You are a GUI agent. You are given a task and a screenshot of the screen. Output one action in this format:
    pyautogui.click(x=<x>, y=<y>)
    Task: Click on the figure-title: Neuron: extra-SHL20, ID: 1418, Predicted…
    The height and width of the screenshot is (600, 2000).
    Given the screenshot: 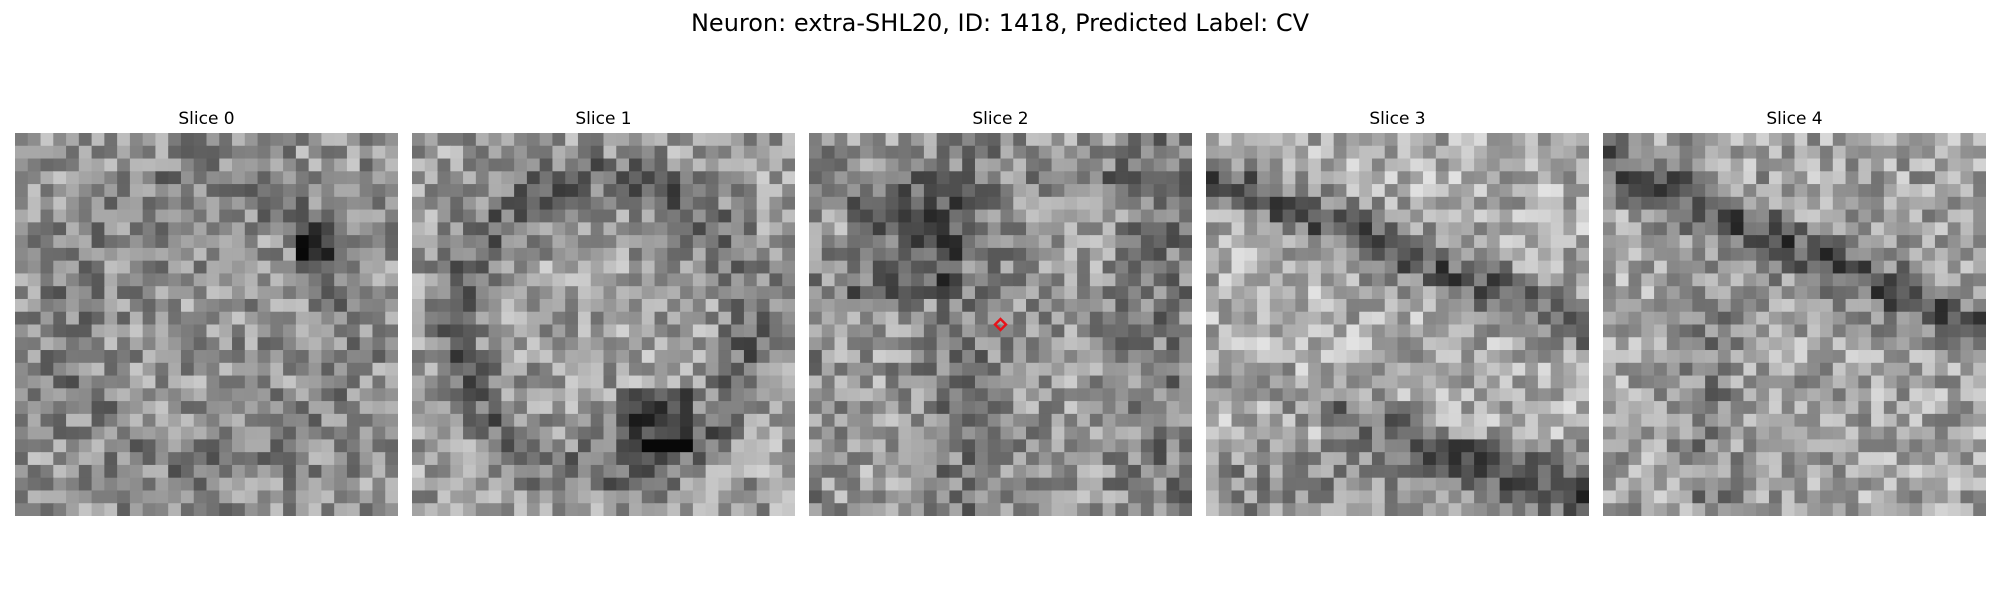 What is the action you would take?
    pyautogui.click(x=1000, y=23)
    